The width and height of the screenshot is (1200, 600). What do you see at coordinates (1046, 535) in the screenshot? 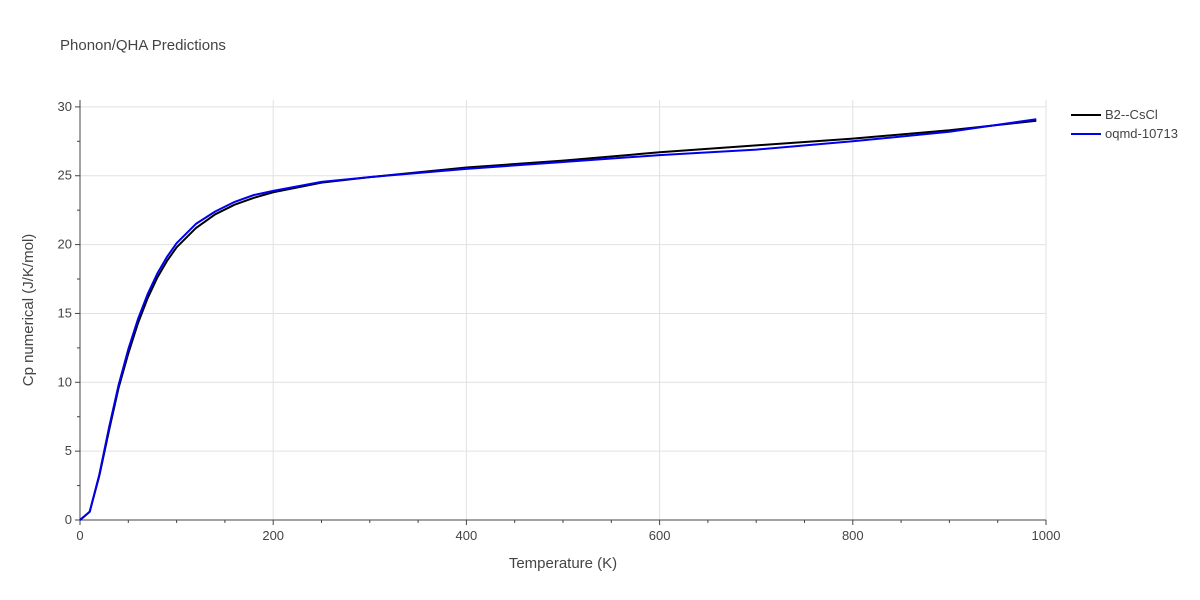
I see `x-tick-label: 1000` at bounding box center [1046, 535].